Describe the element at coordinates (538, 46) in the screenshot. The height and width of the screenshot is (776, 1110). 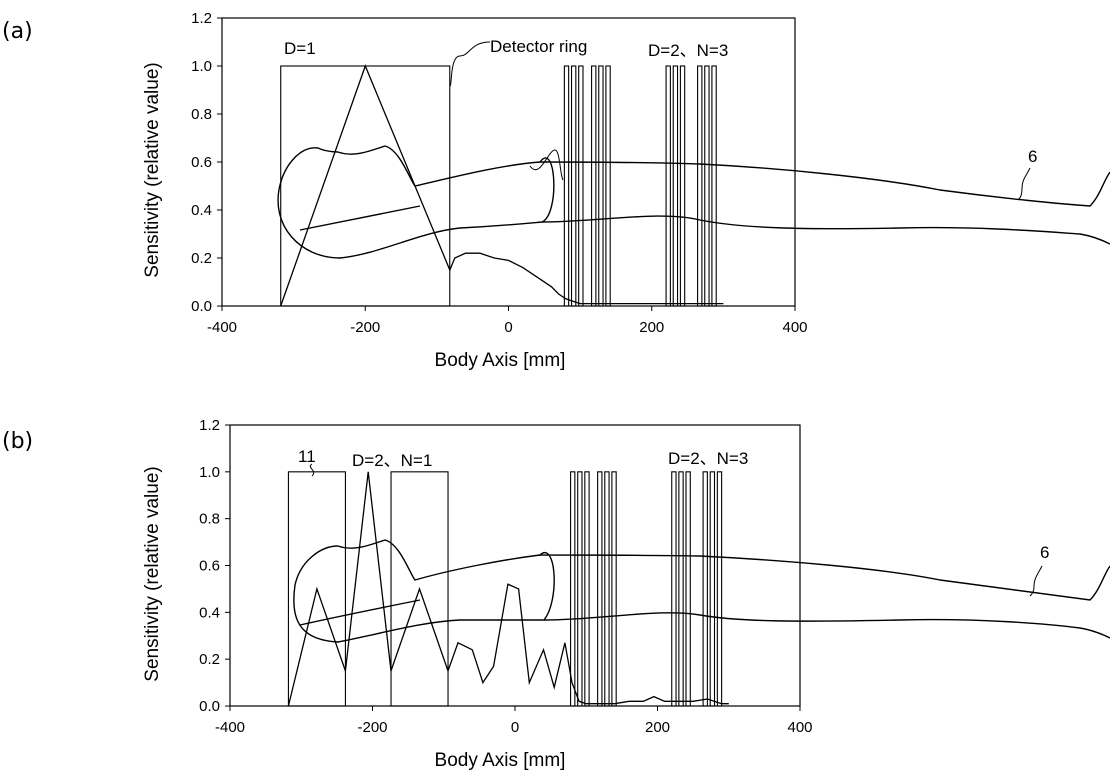
I see `annotation-detector-ring: Detector ring` at that location.